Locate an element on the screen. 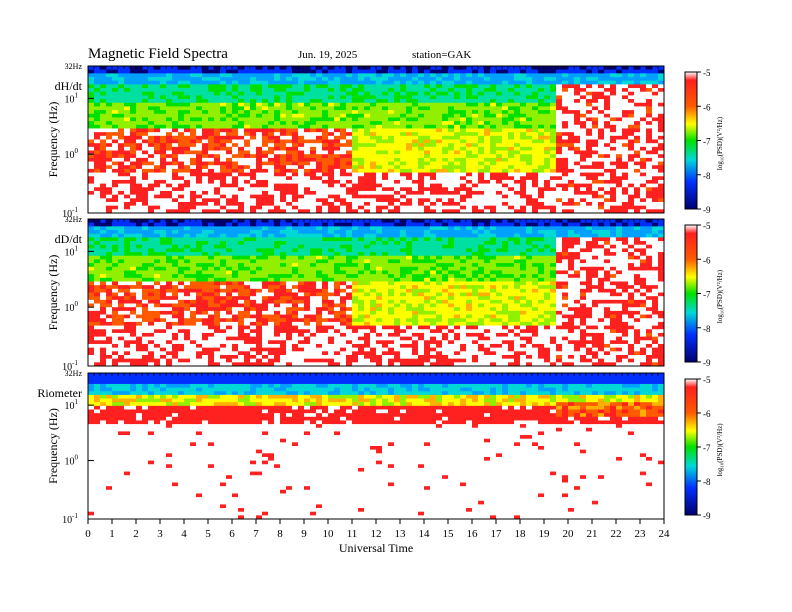 This screenshot has width=792, height=612. x-tick-label: 14 is located at coordinates (425, 534).